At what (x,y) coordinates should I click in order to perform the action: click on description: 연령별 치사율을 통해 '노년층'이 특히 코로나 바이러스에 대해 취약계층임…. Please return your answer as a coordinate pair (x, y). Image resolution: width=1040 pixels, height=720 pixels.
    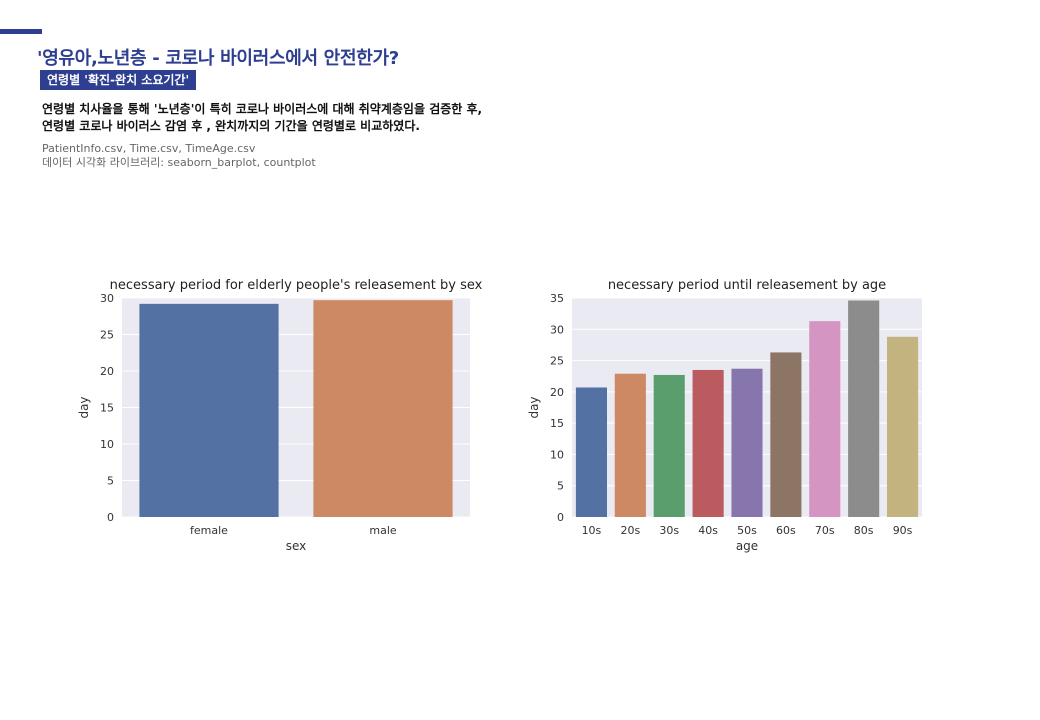
    Looking at the image, I should click on (262, 118).